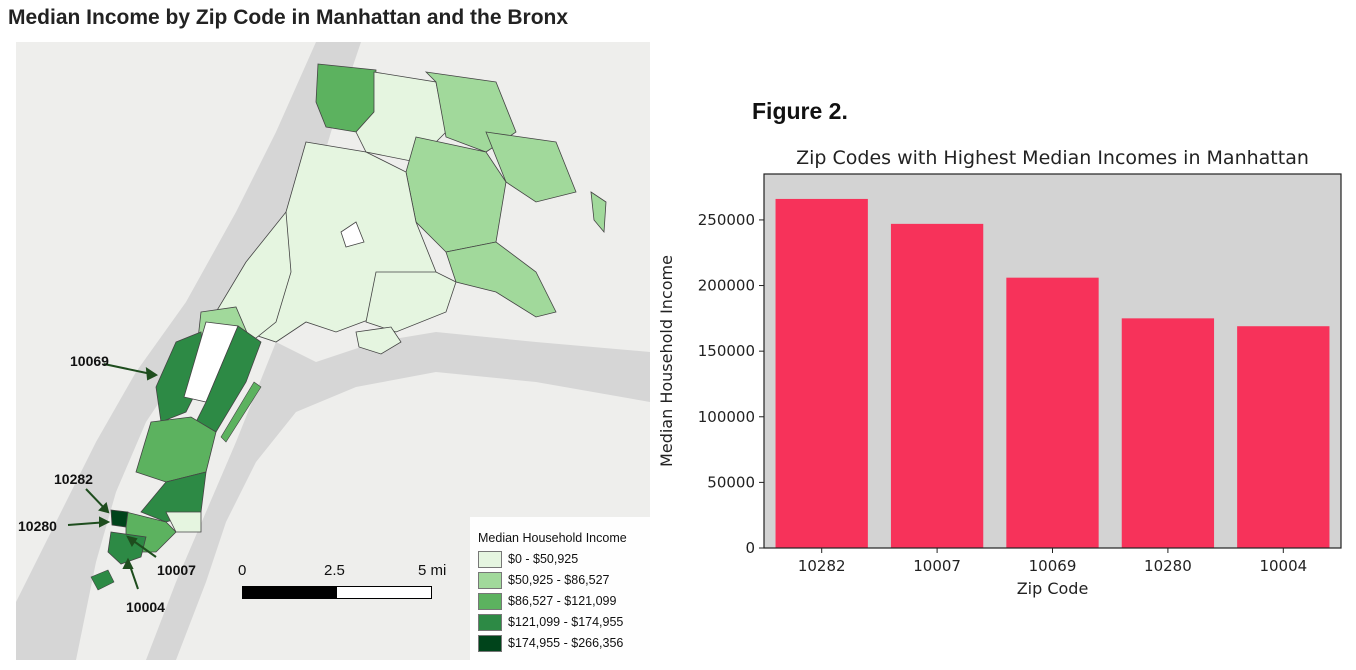 Image resolution: width=1356 pixels, height=670 pixels. What do you see at coordinates (89, 361) in the screenshot?
I see `callout-10069: 10069` at bounding box center [89, 361].